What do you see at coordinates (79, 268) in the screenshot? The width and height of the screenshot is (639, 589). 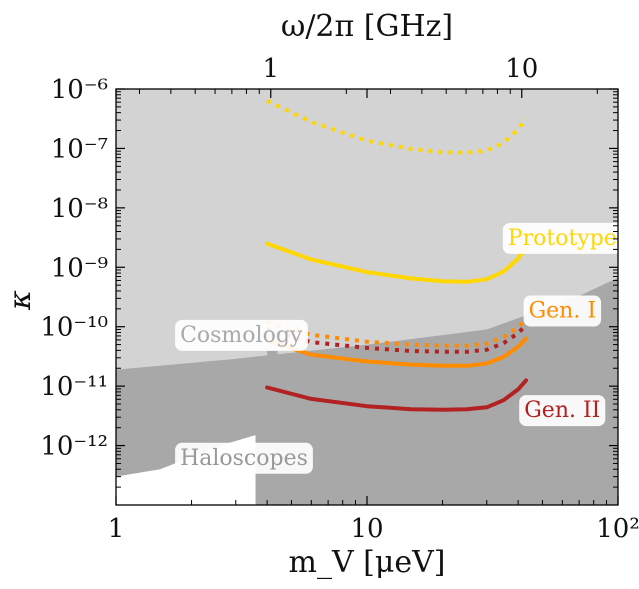 I see `y-tick-label: 10⁻⁹` at bounding box center [79, 268].